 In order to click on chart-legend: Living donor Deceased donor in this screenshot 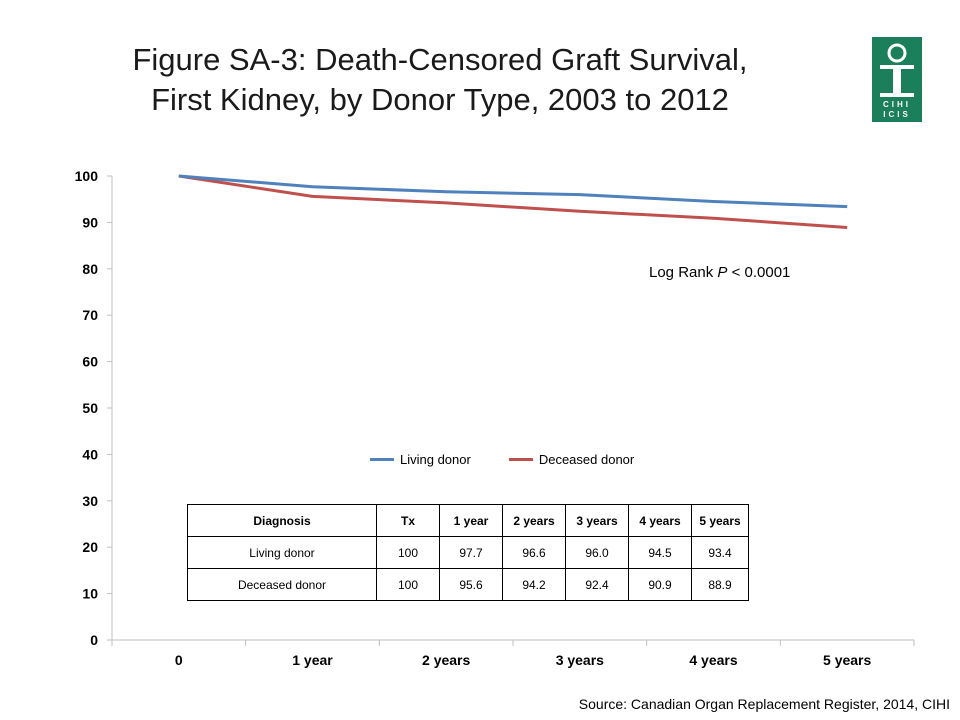, I will do `click(521, 459)`.